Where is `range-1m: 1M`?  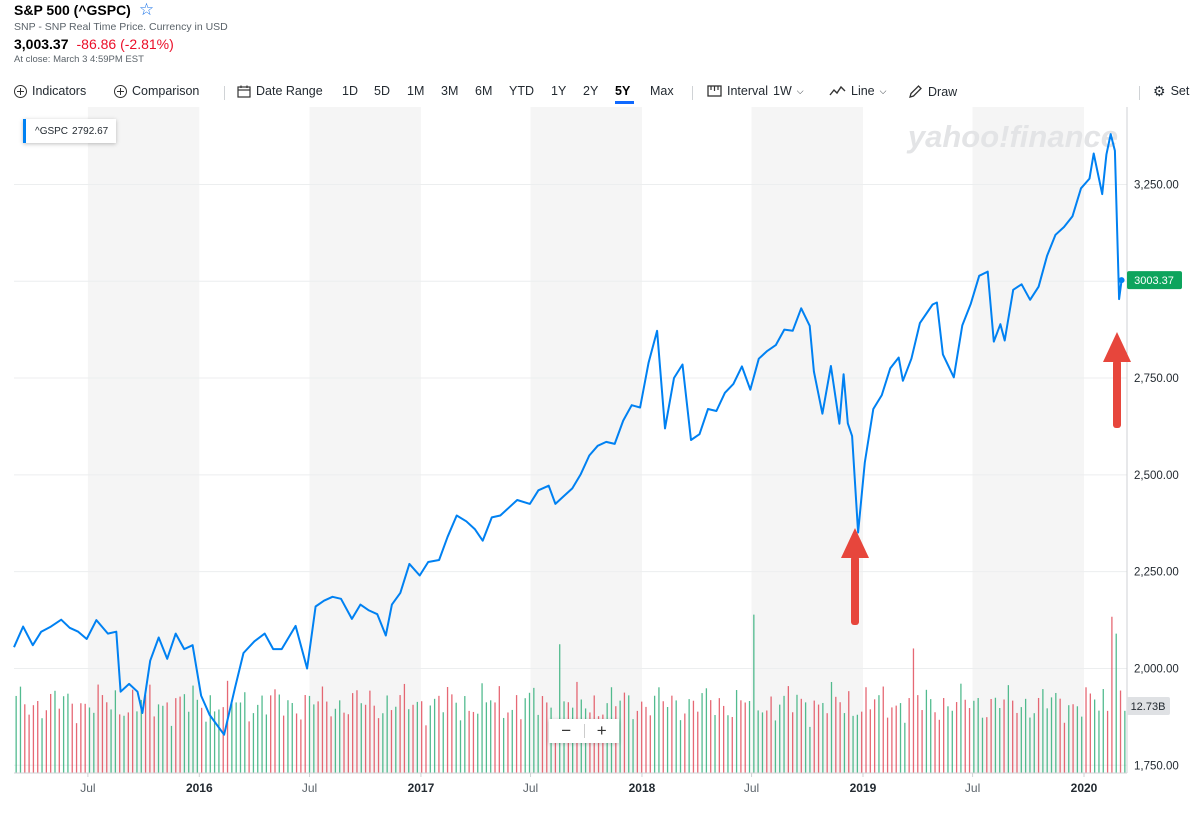 range-1m: 1M is located at coordinates (416, 91).